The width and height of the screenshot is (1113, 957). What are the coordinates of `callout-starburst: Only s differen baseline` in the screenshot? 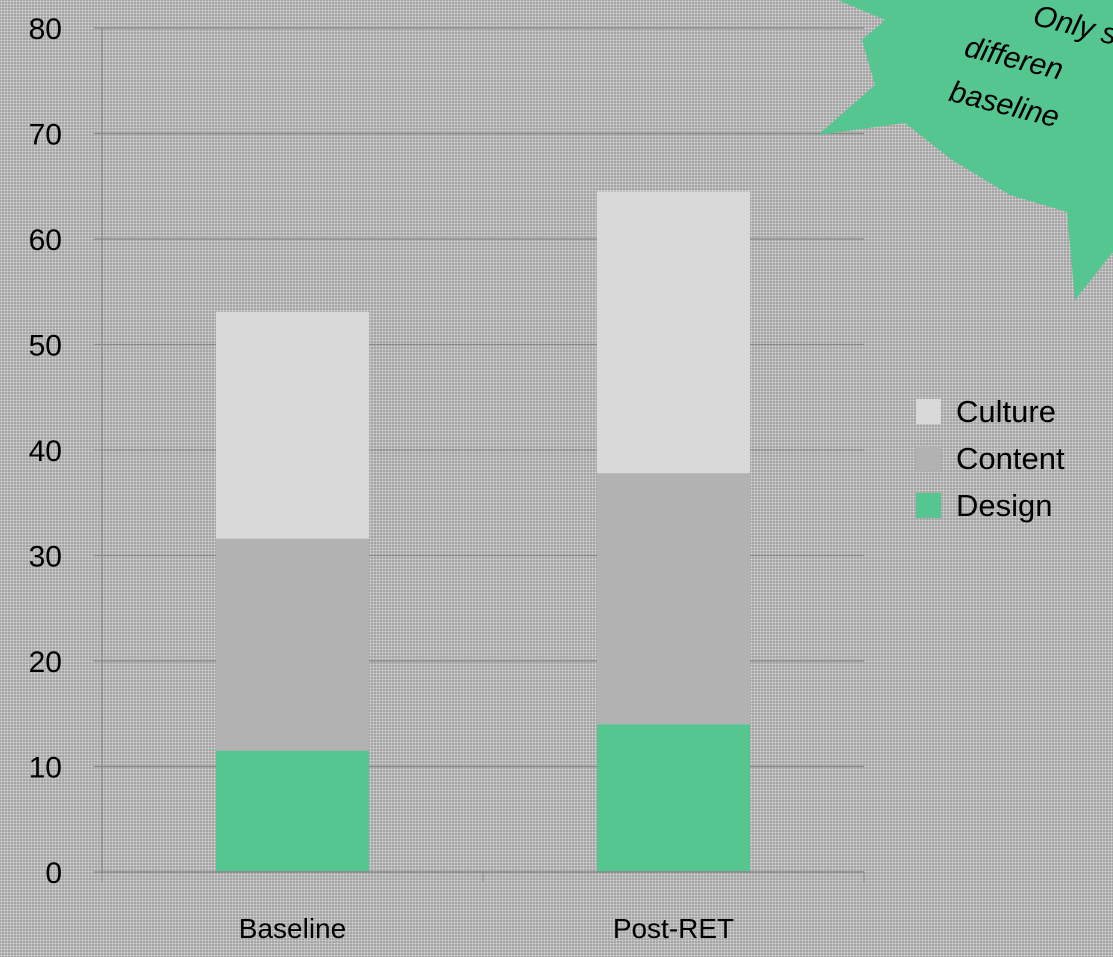 It's located at (965, 150).